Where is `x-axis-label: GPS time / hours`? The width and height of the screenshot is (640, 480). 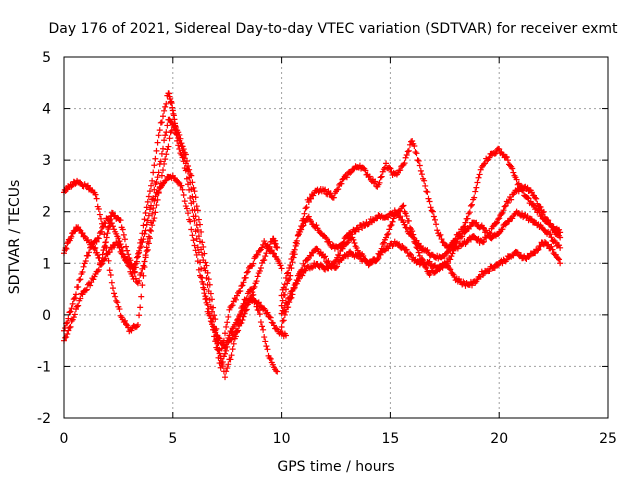
x-axis-label: GPS time / hours is located at coordinates (335, 467).